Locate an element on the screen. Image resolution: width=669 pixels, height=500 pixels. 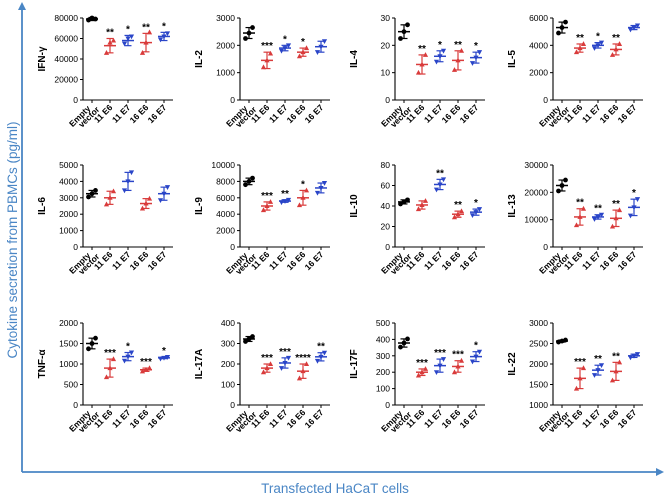
y-tick-label: 200 is located at coordinates (228, 364).